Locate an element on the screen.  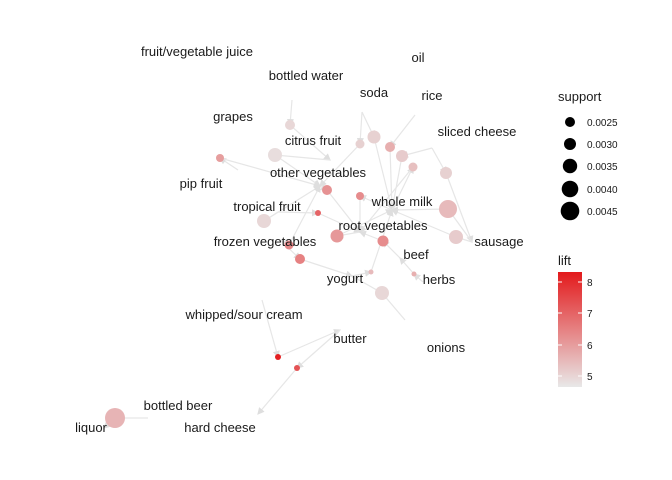
item-label-butter: butter is located at coordinates (350, 338).